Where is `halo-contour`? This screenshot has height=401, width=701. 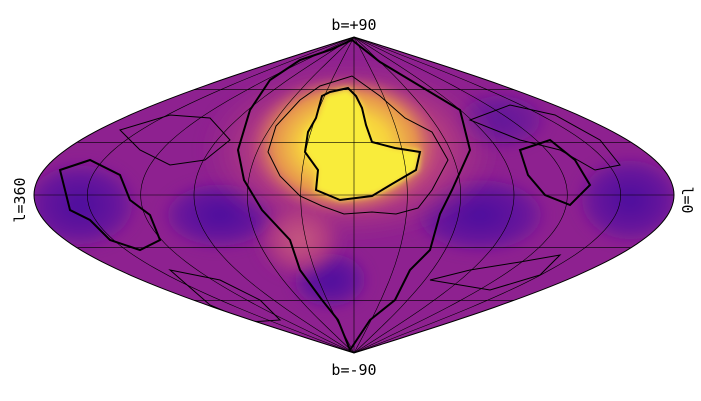
halo-contour is located at coordinates (358, 145).